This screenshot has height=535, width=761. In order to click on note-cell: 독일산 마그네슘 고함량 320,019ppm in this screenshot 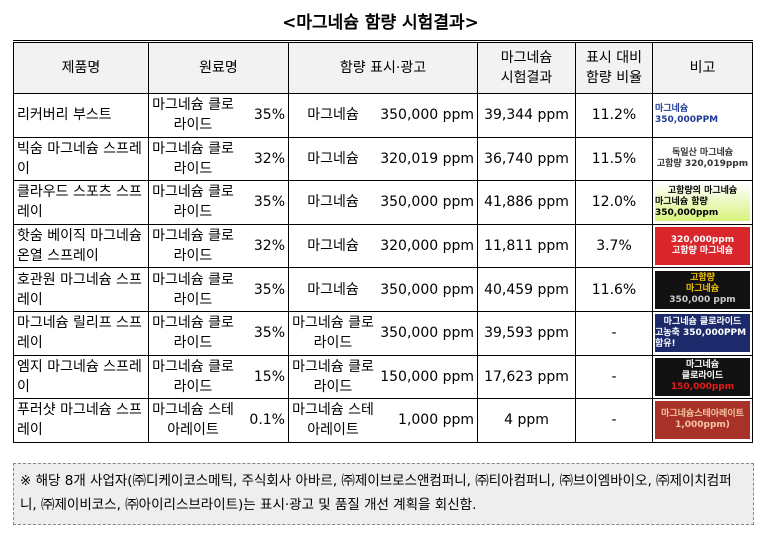, I will do `click(702, 159)`.